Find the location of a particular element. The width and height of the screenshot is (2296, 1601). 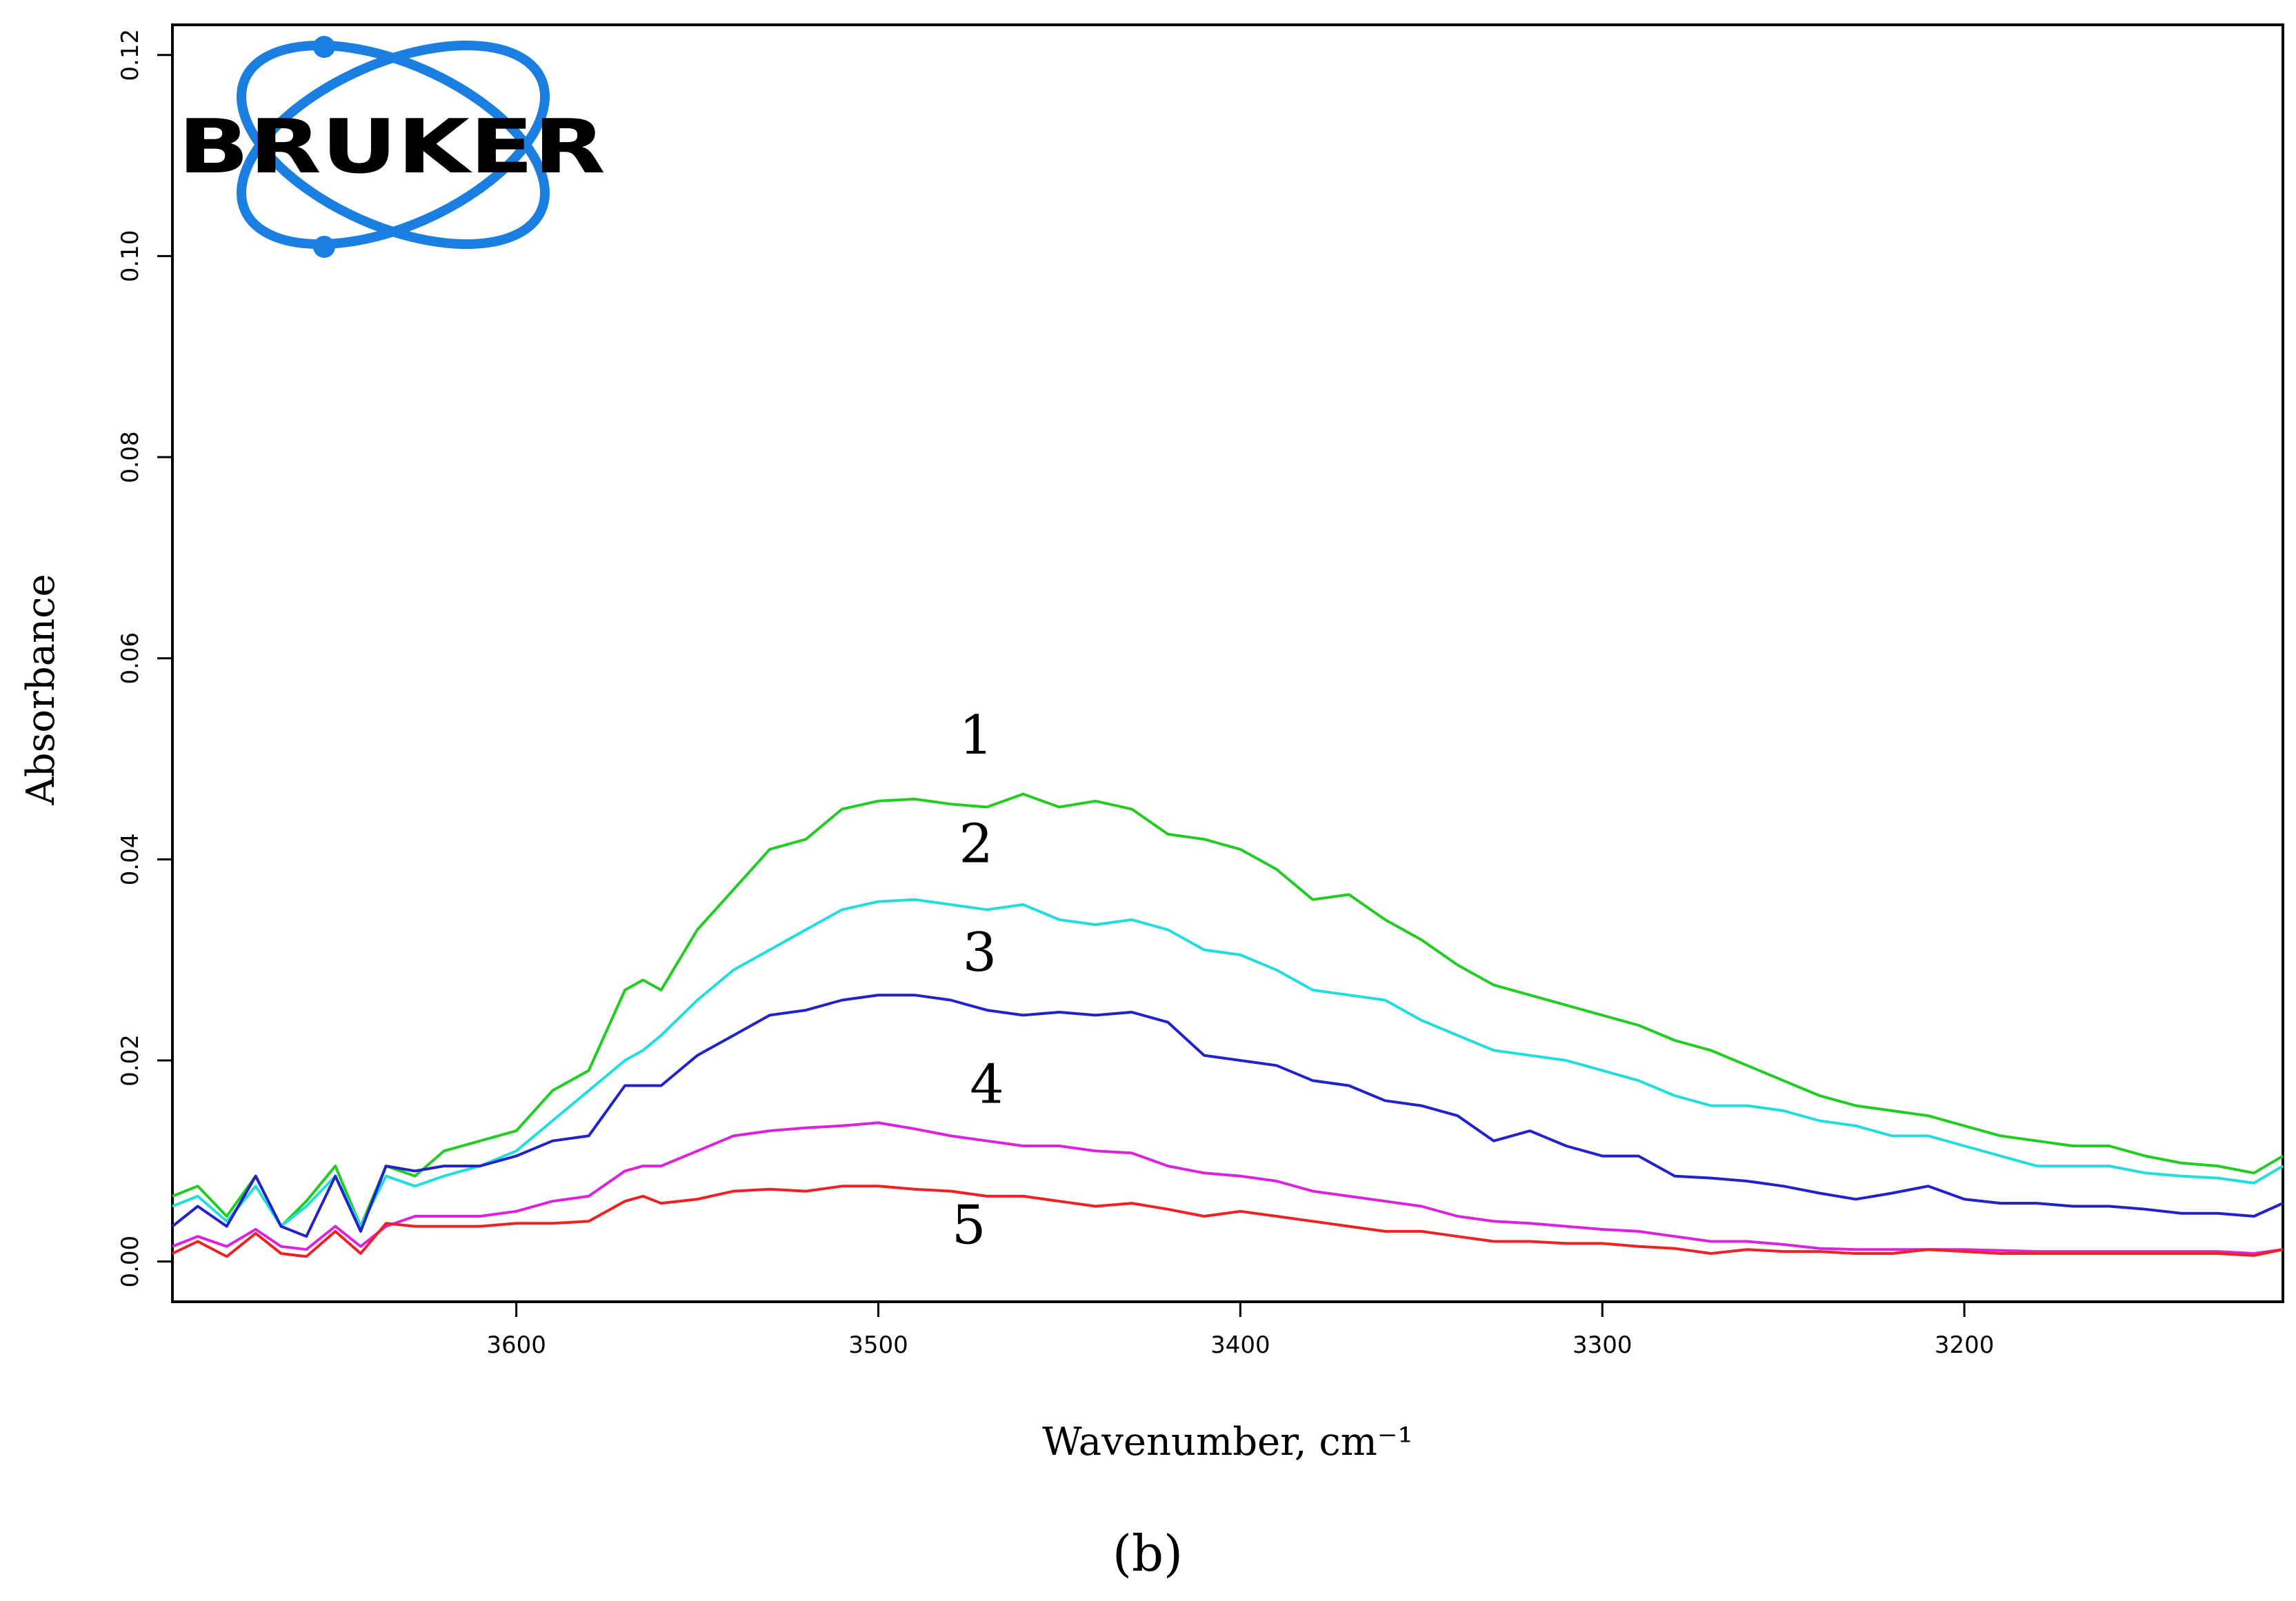

curve-number-labels: 1 2 3 4 5 is located at coordinates (978, 981).